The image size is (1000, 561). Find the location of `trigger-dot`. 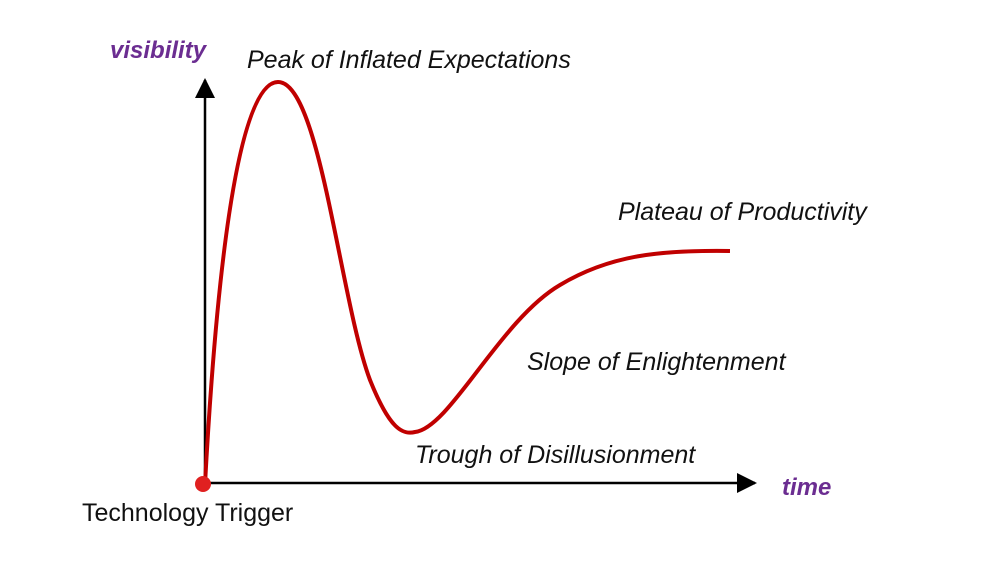

trigger-dot is located at coordinates (203, 484).